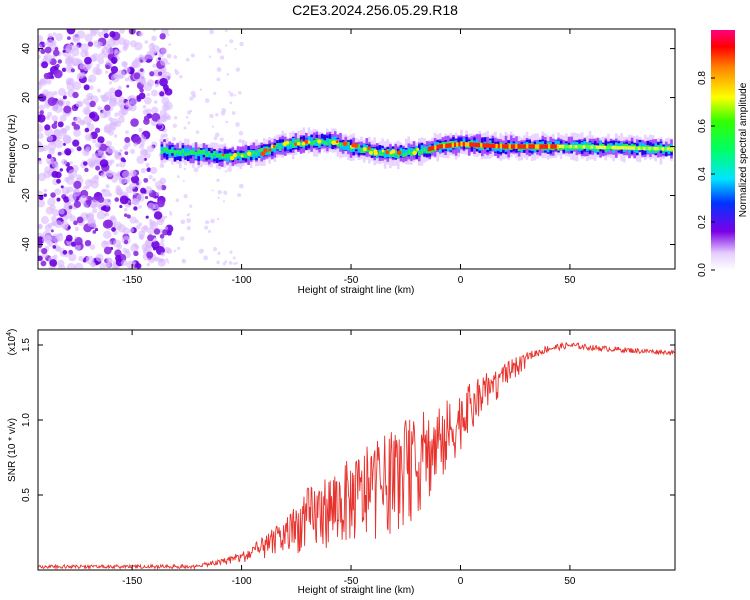 This screenshot has height=600, width=750. I want to click on colorbar-tick-label: 0.4, so click(702, 174).